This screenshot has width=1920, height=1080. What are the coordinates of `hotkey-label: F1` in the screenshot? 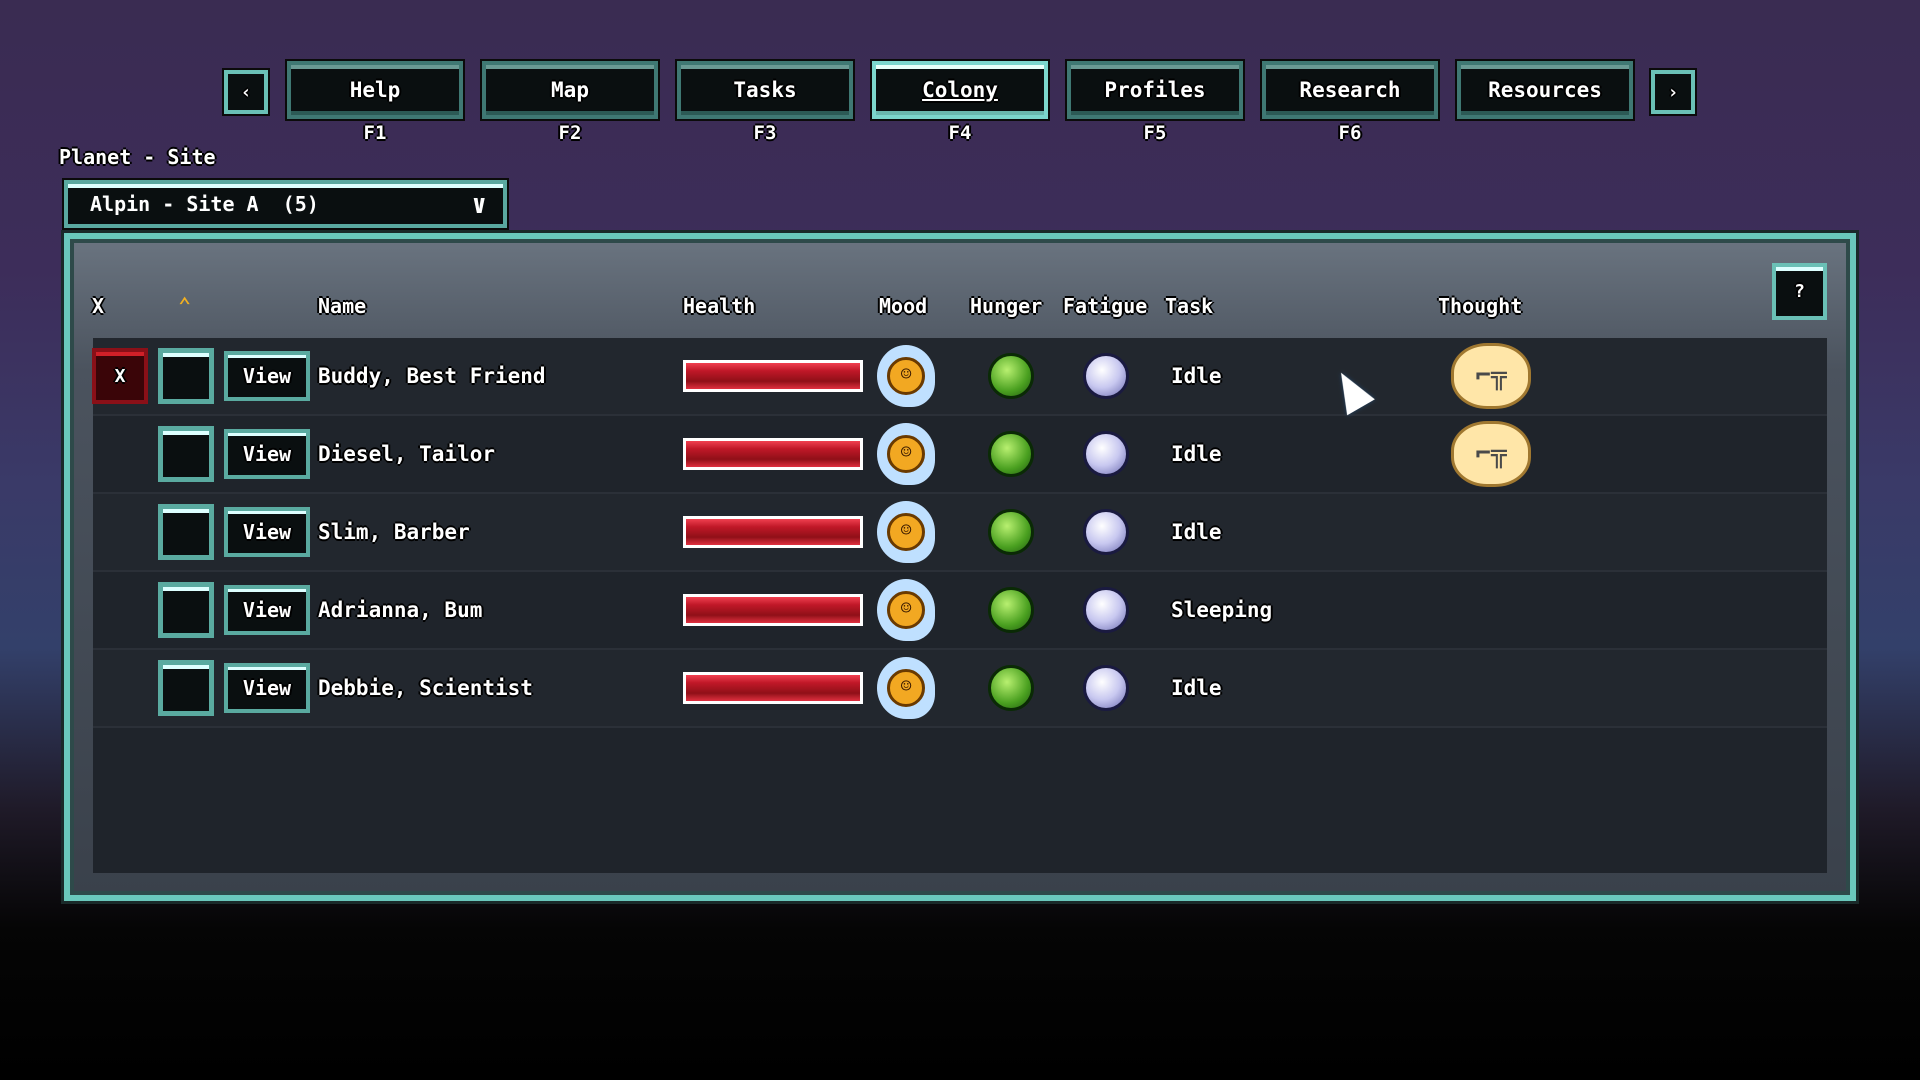 It's located at (375, 133).